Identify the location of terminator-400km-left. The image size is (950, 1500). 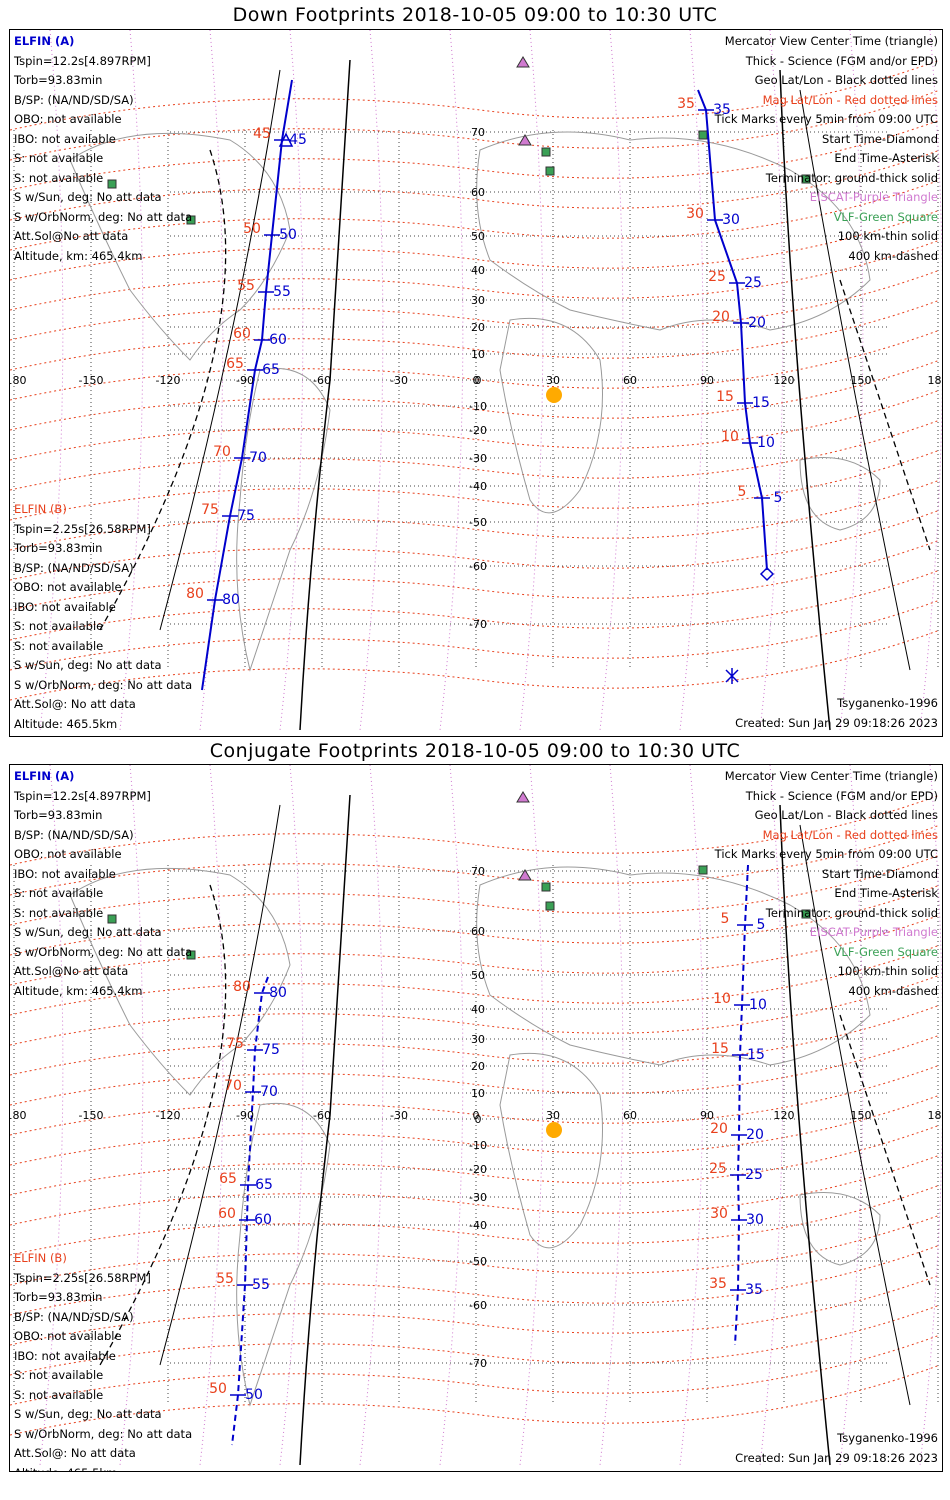
(163, 390).